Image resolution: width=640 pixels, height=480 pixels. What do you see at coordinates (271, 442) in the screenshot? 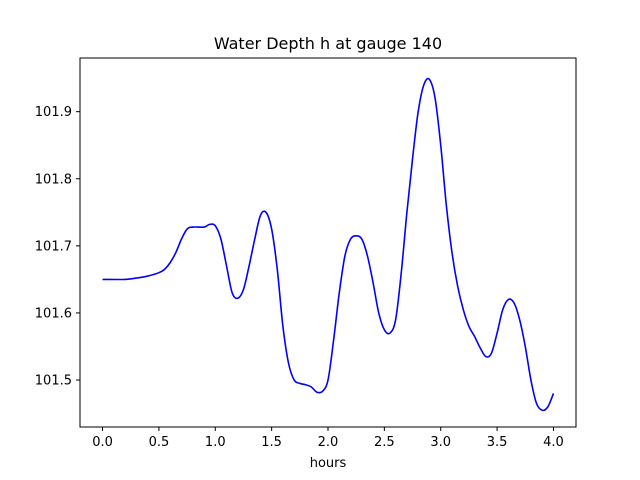
I see `x-tick-label: 1.5` at bounding box center [271, 442].